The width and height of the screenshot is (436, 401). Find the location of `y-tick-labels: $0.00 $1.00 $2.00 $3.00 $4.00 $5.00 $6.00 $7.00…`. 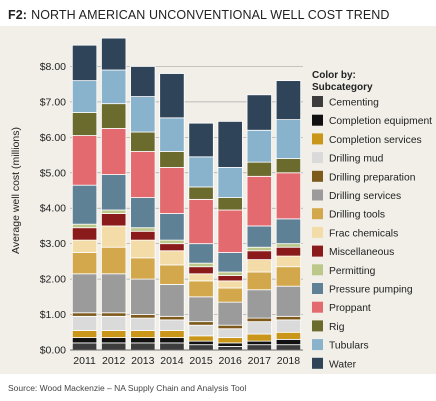

y-tick-labels: $0.00 $1.00 $2.00 $3.00 $4.00 $5.00 $6.00 $7.00… is located at coordinates (53, 209).